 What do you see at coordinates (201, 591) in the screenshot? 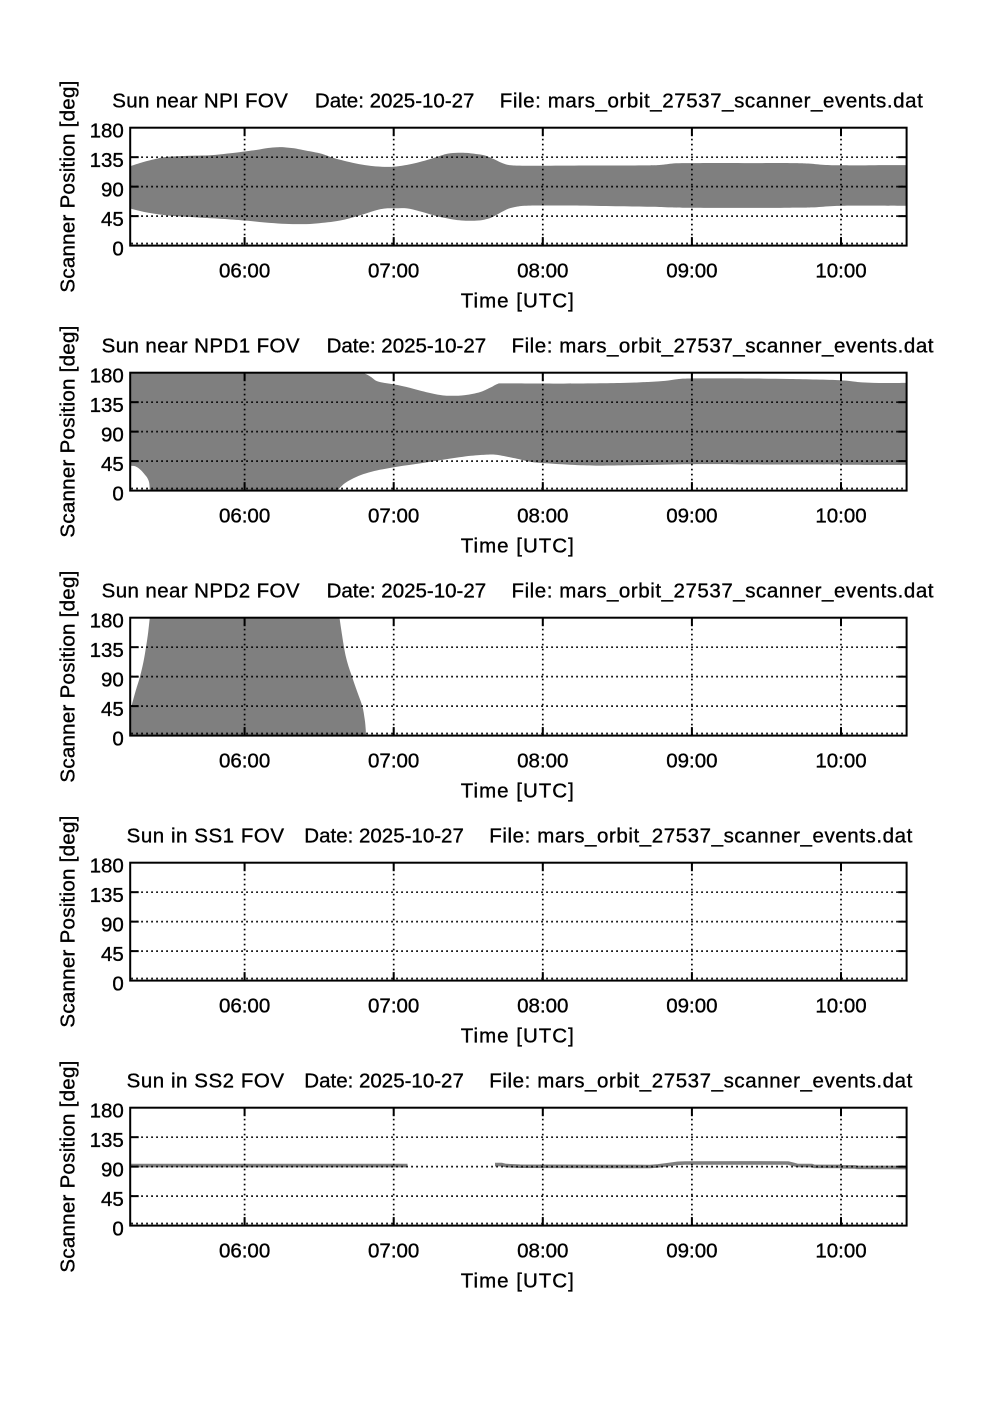
I see `svg-text: Sun near NPD2 FOV` at bounding box center [201, 591].